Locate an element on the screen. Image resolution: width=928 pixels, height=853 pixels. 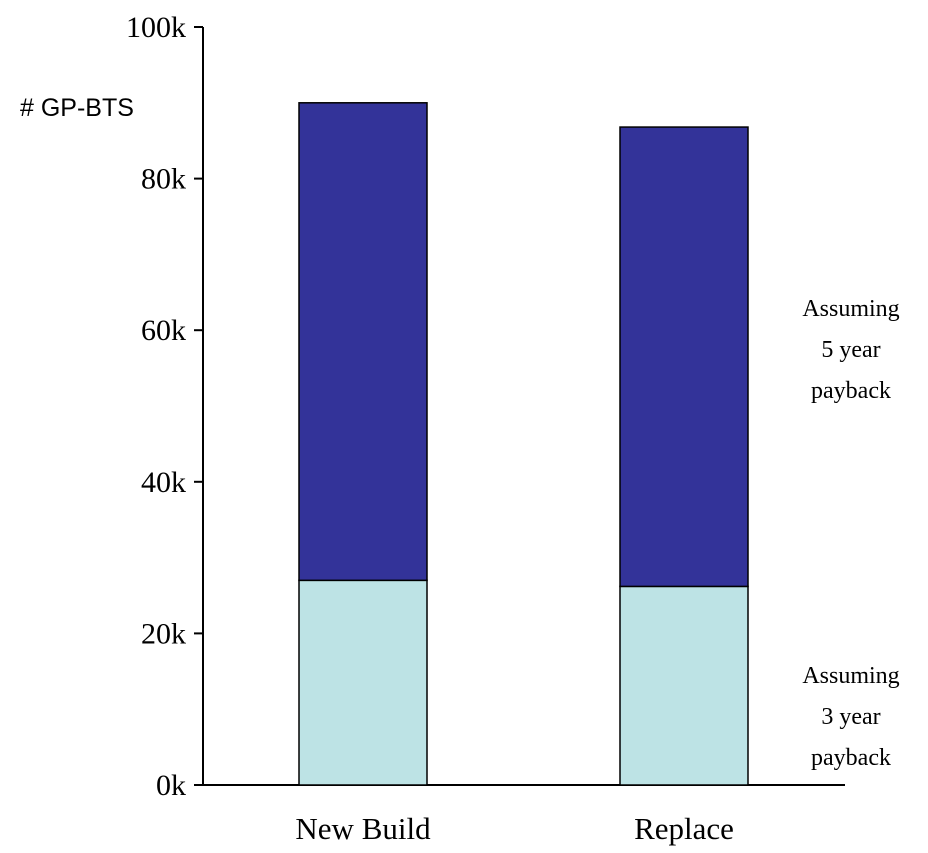
annotation-line: 3 year is located at coordinates (850, 717).